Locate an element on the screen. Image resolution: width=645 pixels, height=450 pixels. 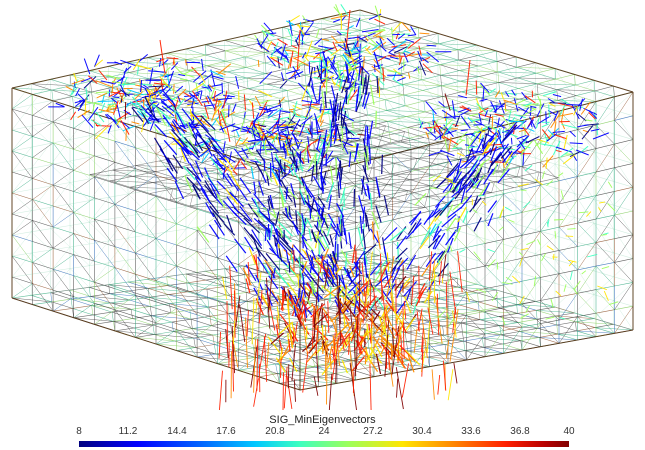
colorbar-tick-label: 24 is located at coordinates (324, 431).